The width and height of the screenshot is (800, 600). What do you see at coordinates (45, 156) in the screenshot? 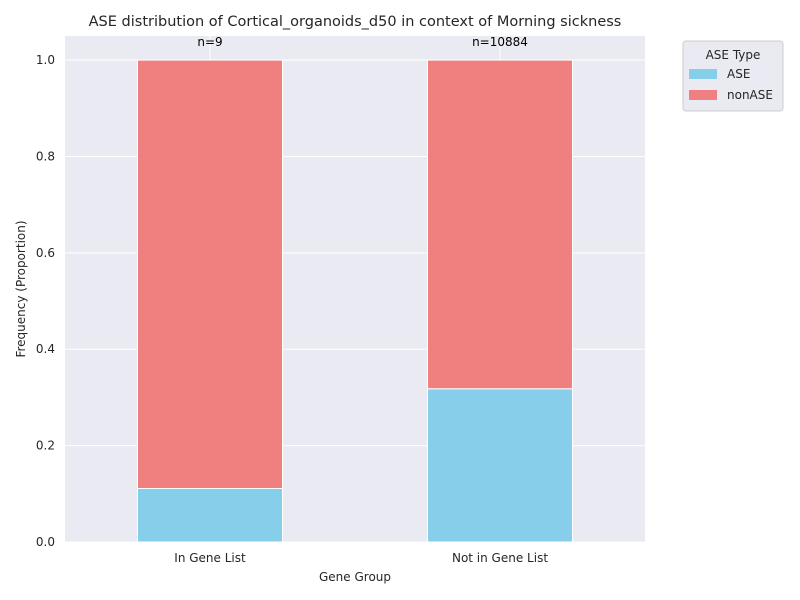
I see `y-tick-label: 0.8` at bounding box center [45, 156].